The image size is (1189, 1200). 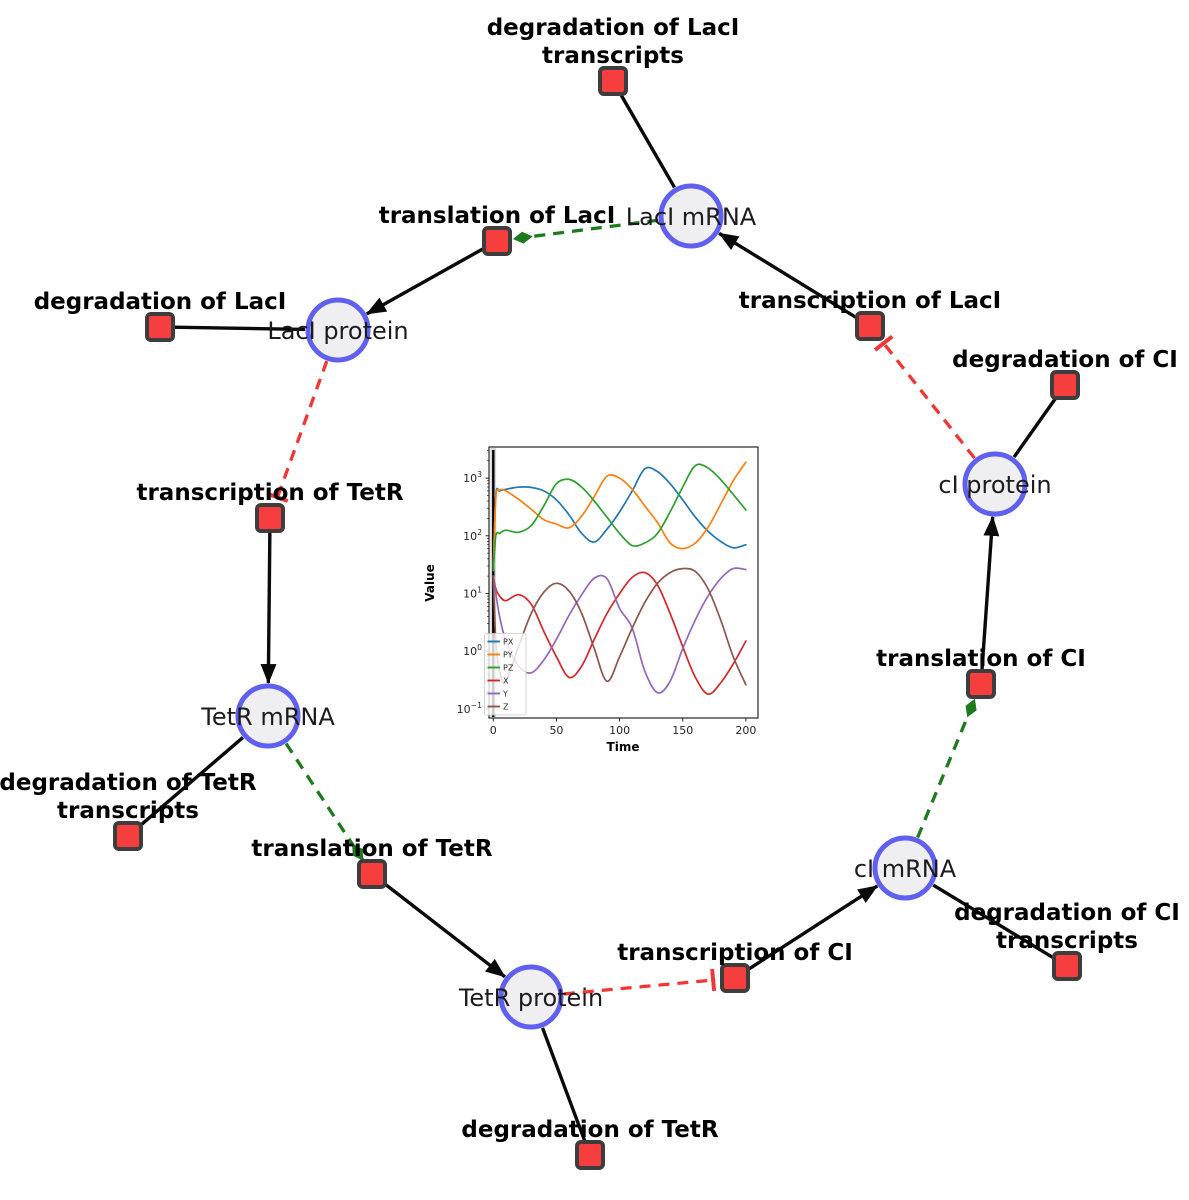 What do you see at coordinates (190, 782) in the screenshot?
I see `edge-tetR-mRNA-to-degradation-tetR-transcripts` at bounding box center [190, 782].